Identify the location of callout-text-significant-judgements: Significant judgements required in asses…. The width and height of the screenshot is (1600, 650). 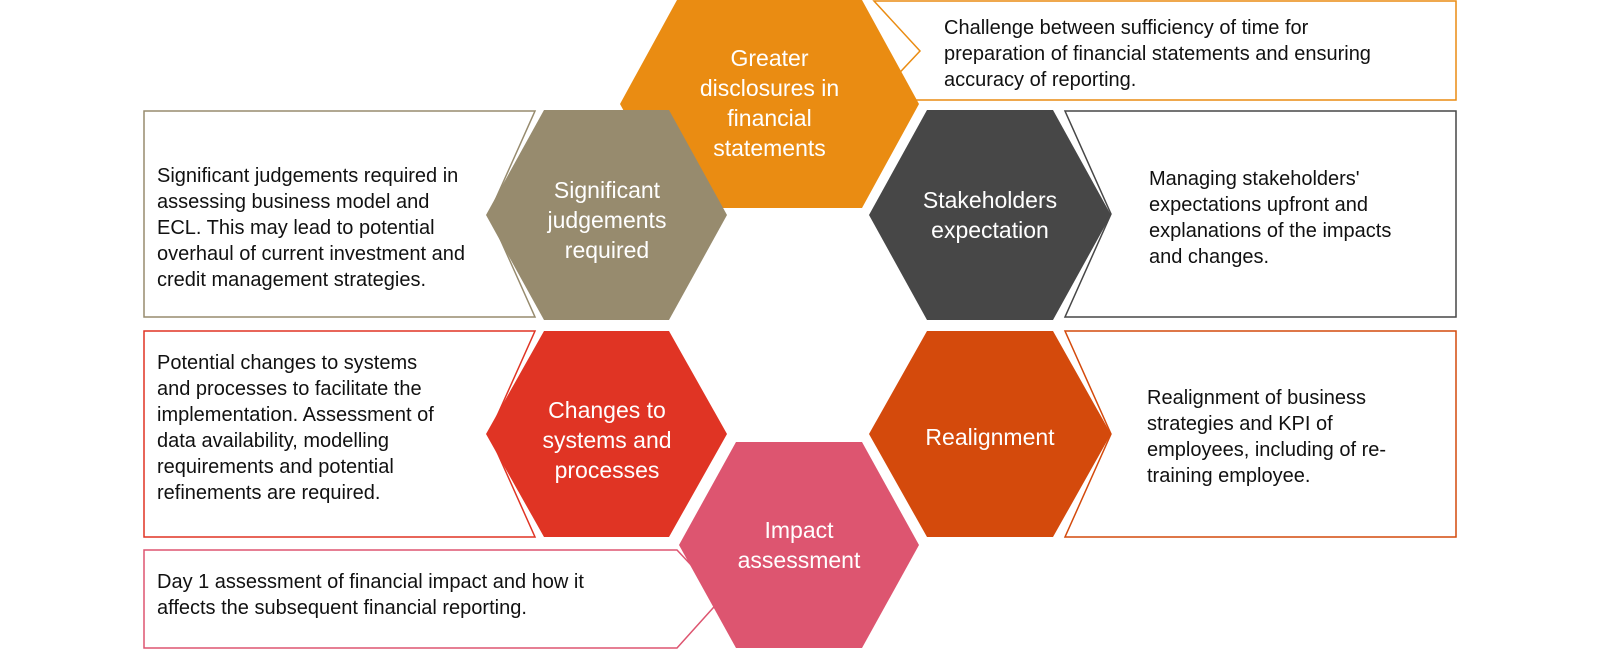
(311, 228).